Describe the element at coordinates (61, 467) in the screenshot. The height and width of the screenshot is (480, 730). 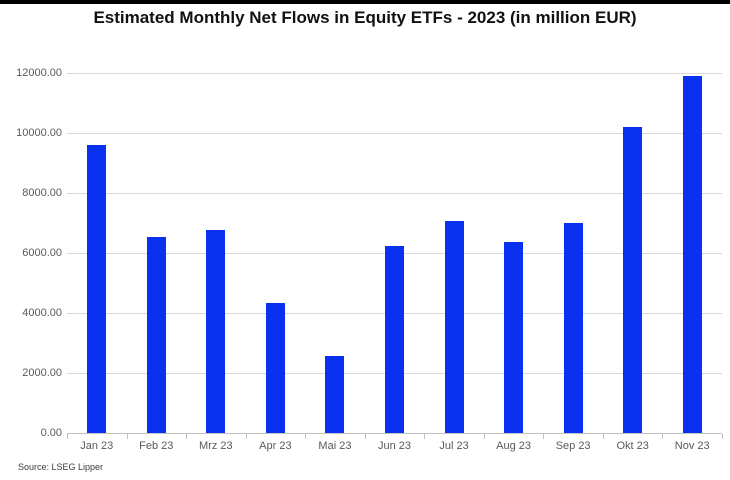
I see `source-note: Source: LSEG Lipper` at that location.